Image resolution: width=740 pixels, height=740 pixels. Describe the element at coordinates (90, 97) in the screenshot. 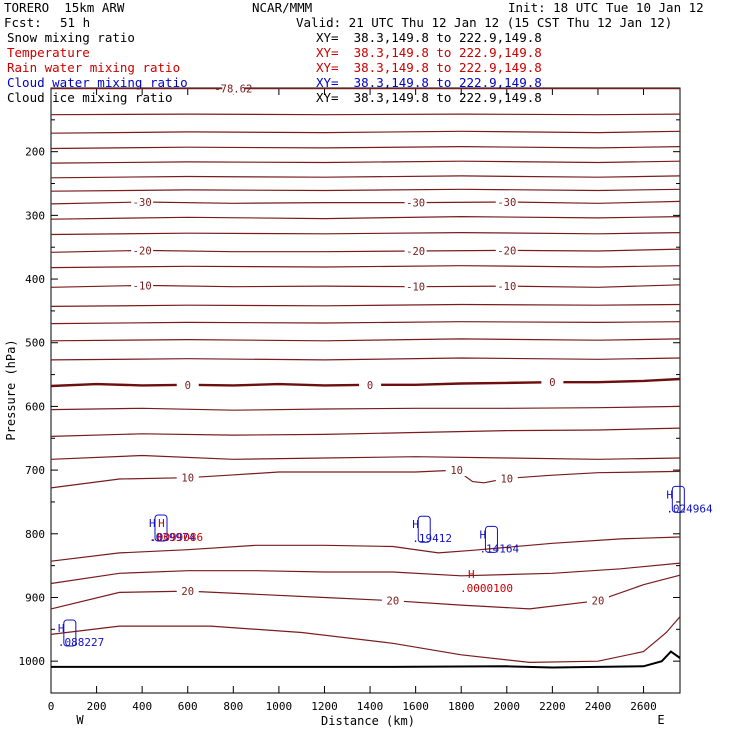

I see `field-name-cloud-ice: Cloud ice mixing ratio` at that location.